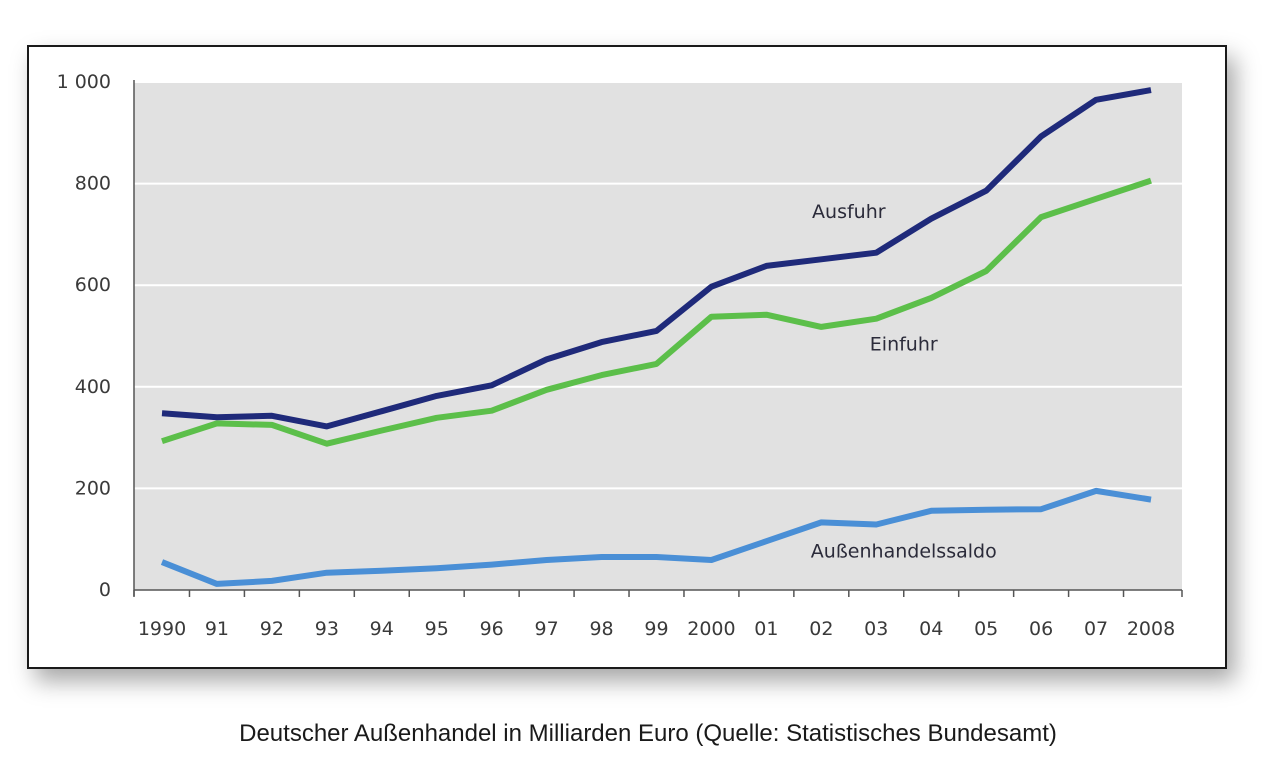 The image size is (1280, 773). Describe the element at coordinates (904, 344) in the screenshot. I see `series-label-einfuhr: Einfuhr` at that location.